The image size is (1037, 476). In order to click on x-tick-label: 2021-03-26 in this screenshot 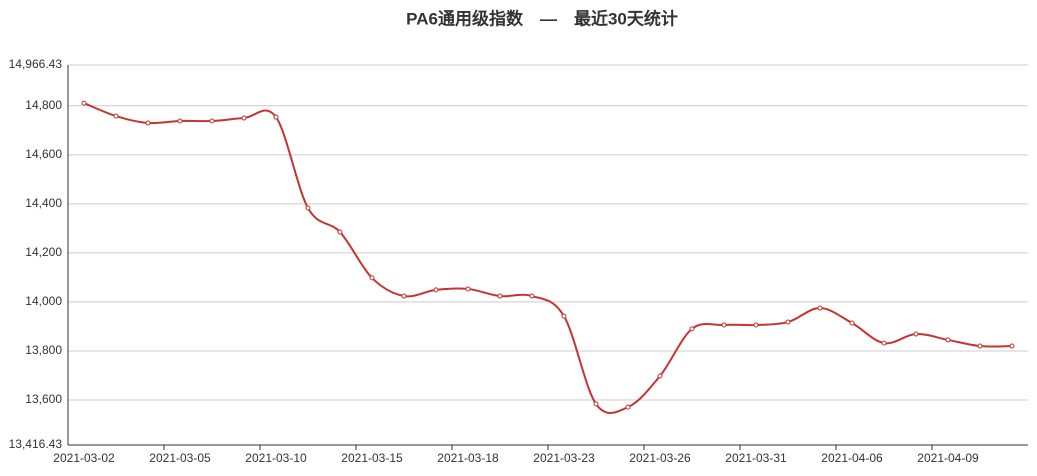, I will do `click(660, 458)`.